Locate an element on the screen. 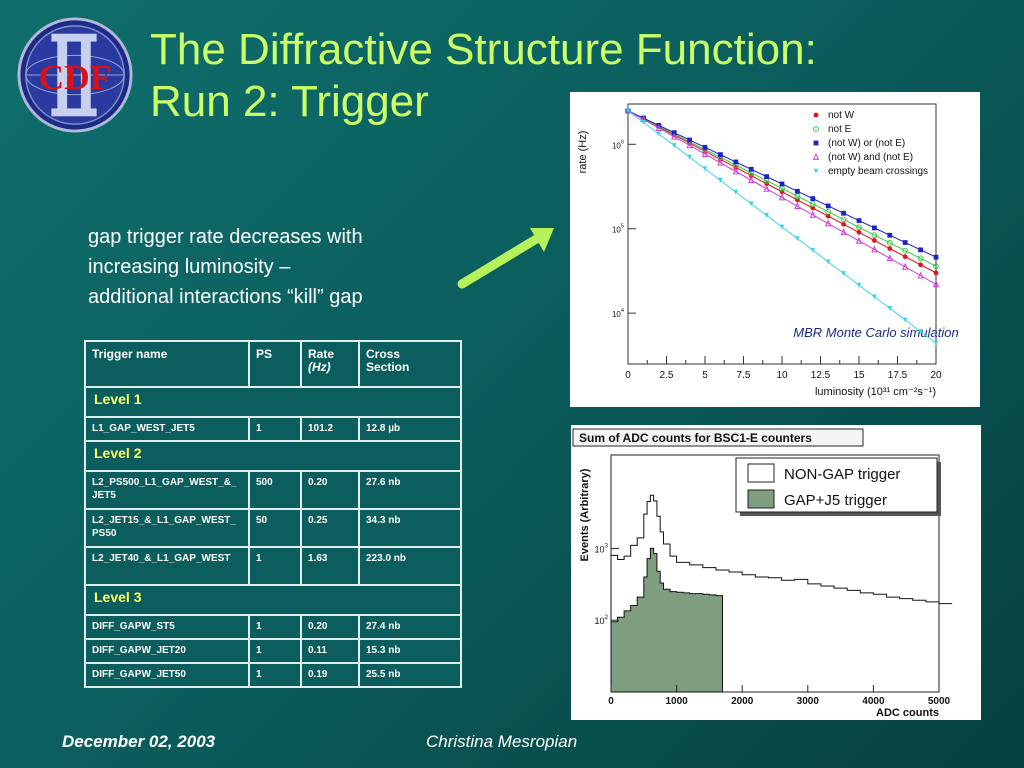 The image size is (1024, 768). y-tick-label: 10² is located at coordinates (601, 620).